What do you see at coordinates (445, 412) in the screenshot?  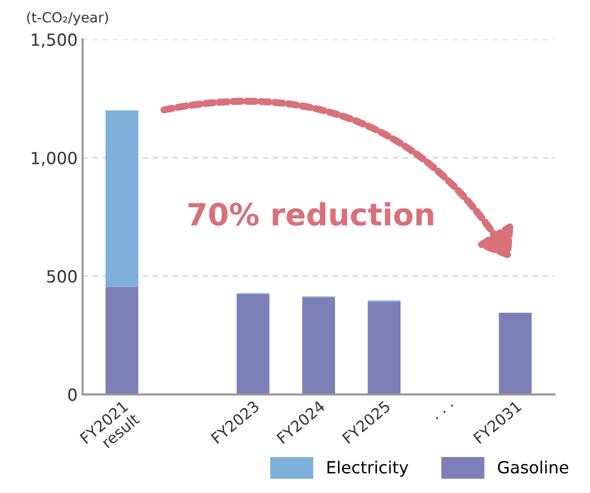 I see `x-tick-label: · · ·` at bounding box center [445, 412].